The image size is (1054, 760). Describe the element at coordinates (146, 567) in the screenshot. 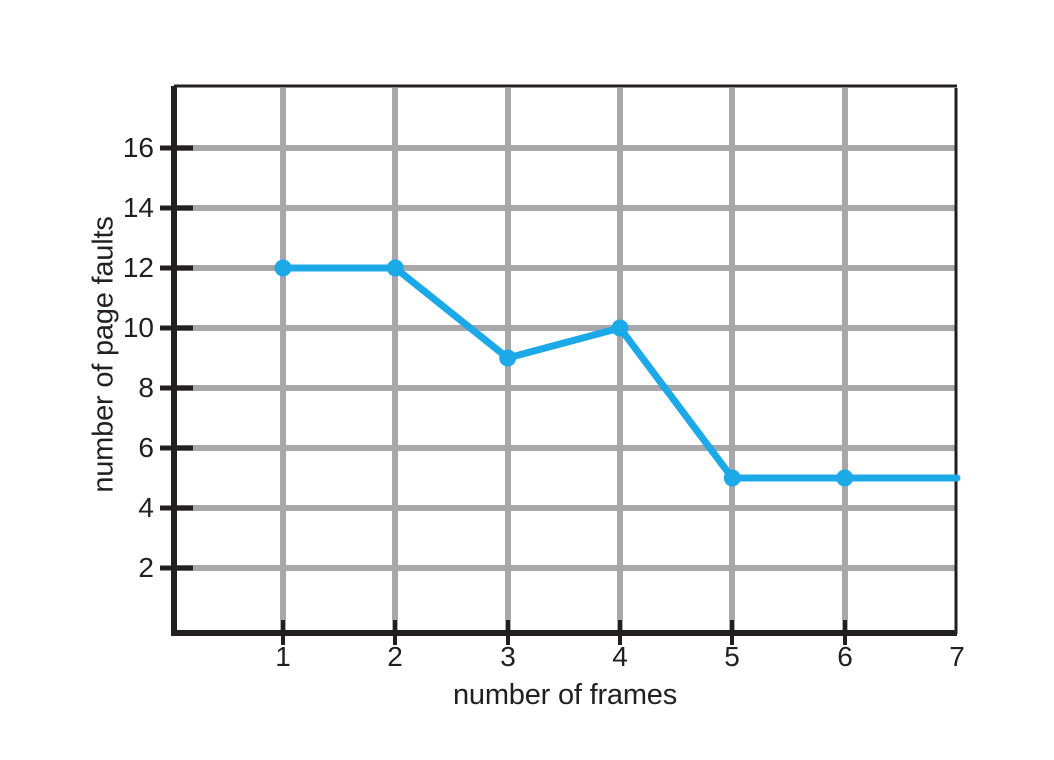

I see `y-tick-label-2: 2` at that location.